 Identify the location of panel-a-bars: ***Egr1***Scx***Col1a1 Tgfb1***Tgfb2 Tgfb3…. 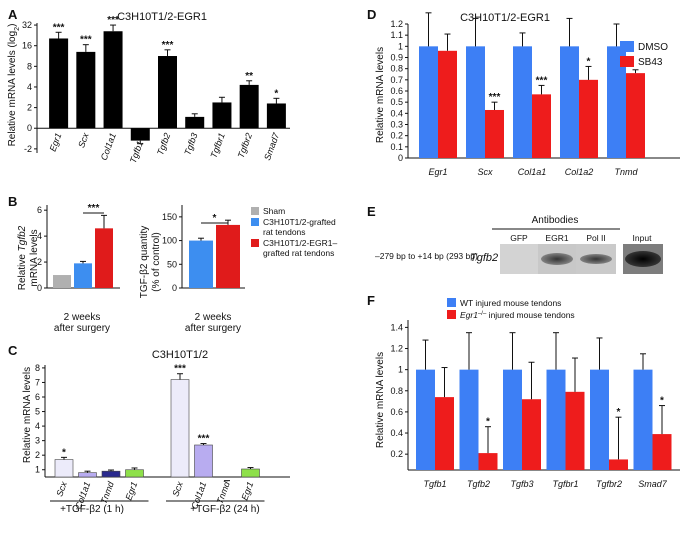
(167, 90).